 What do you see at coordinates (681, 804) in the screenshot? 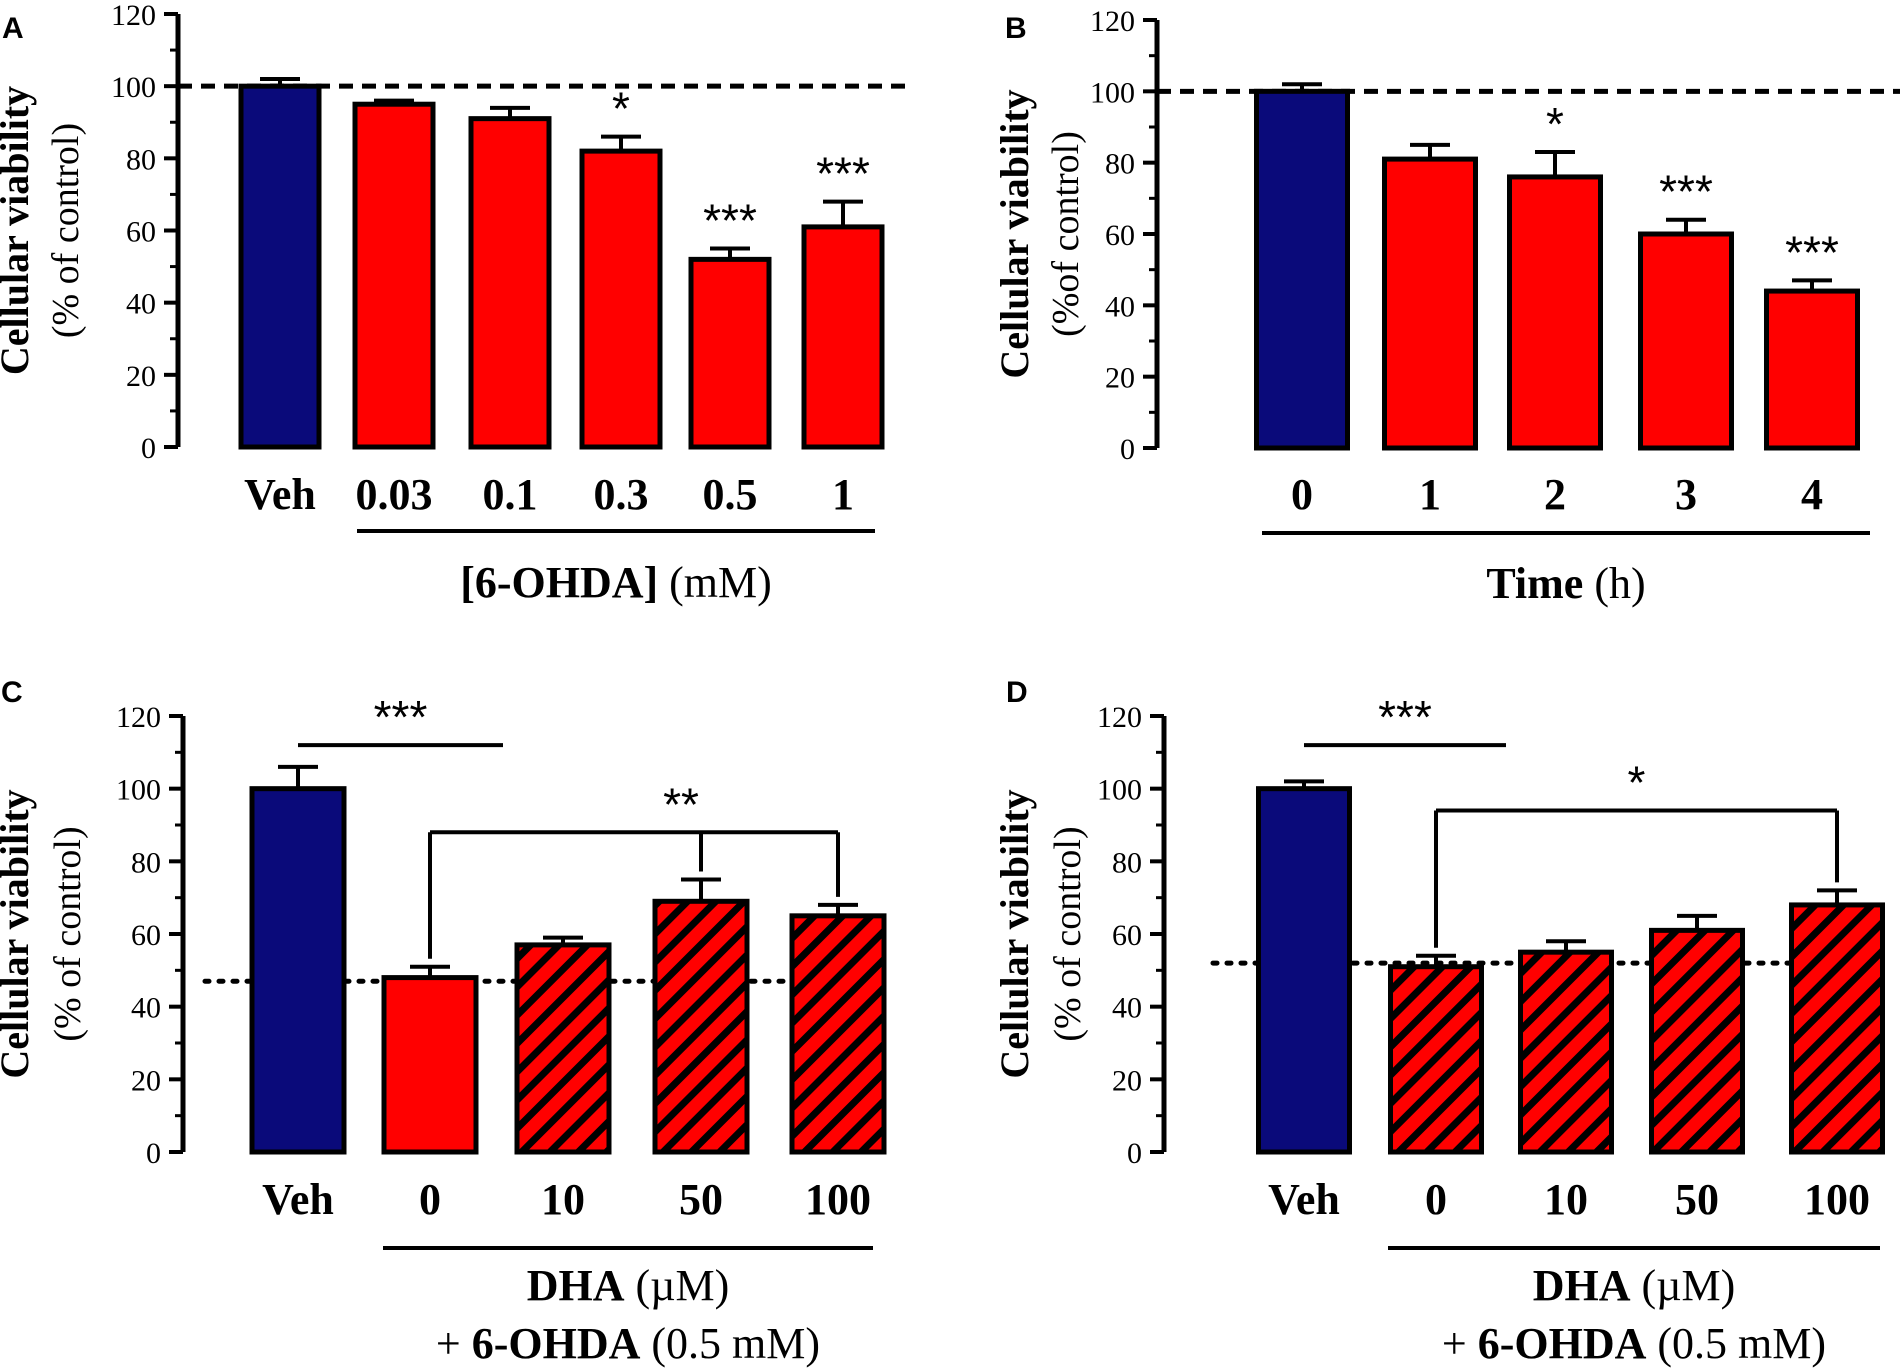
I see `significance-bracket-label: **` at bounding box center [681, 804].